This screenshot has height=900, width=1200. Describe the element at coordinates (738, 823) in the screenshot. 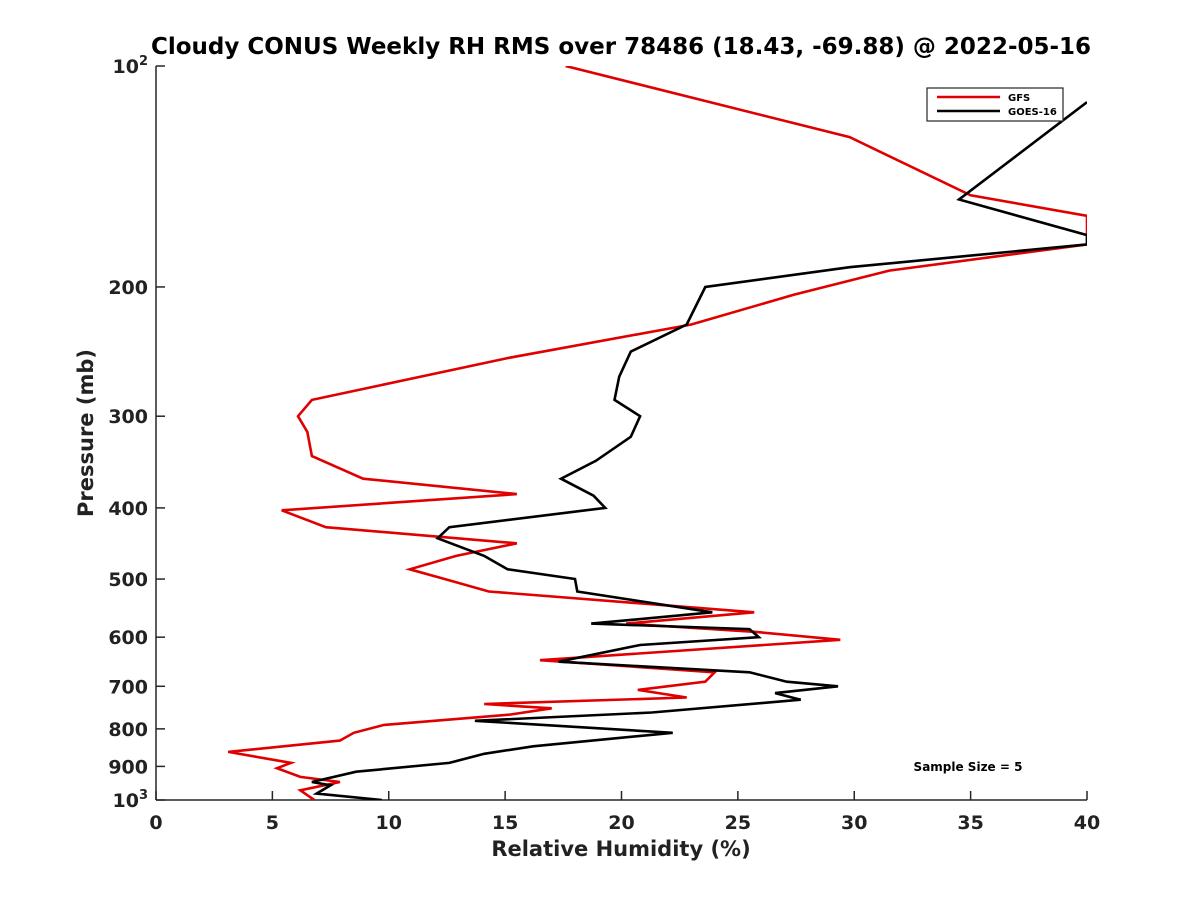

I see `x-tick-label: 25` at that location.